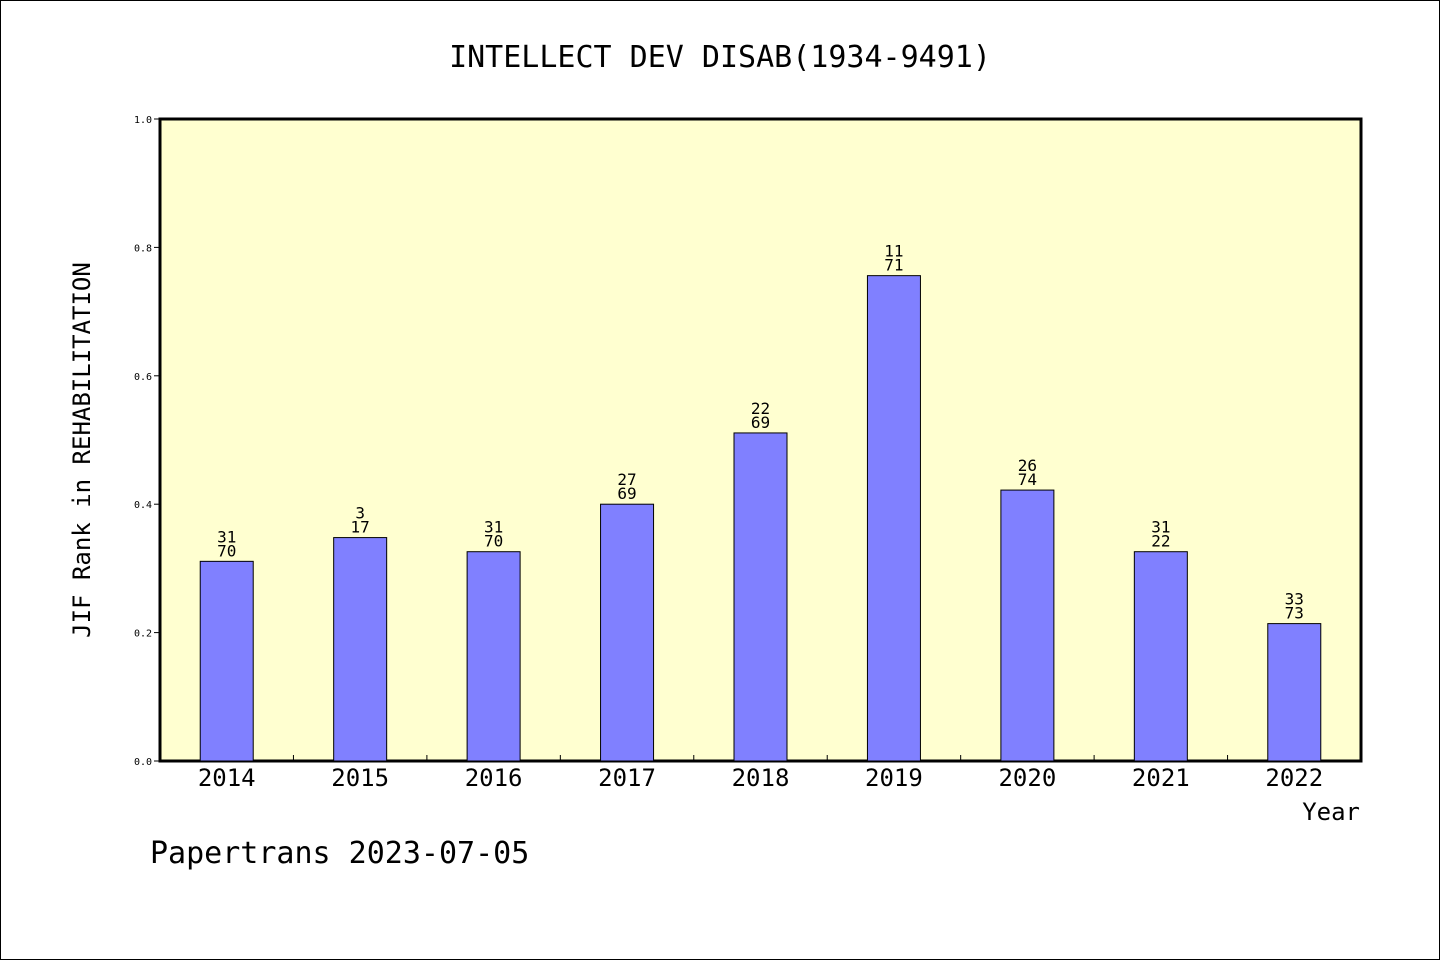 The image size is (1440, 960). Describe the element at coordinates (1027, 479) in the screenshot. I see `bar-total-label: 74` at that location.